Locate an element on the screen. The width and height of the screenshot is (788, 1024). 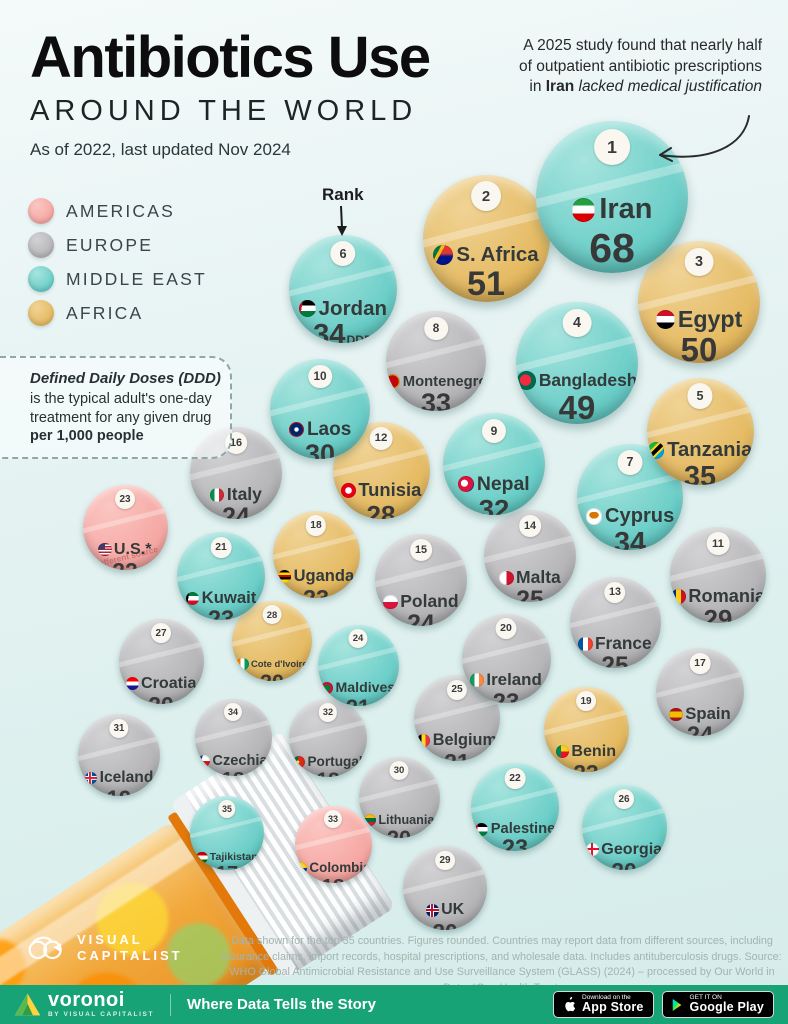
legend-item-americas: AMERICAS is located at coordinates (117, 211).